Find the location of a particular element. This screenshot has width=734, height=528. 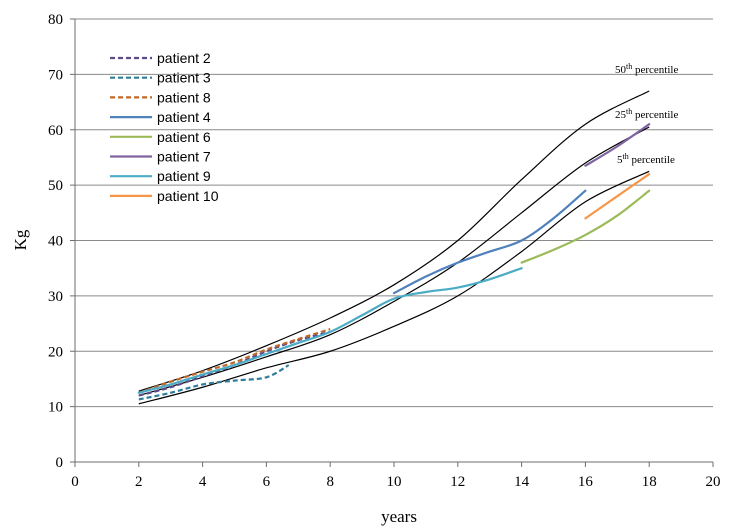

x-tick-label: 8 is located at coordinates (330, 482).